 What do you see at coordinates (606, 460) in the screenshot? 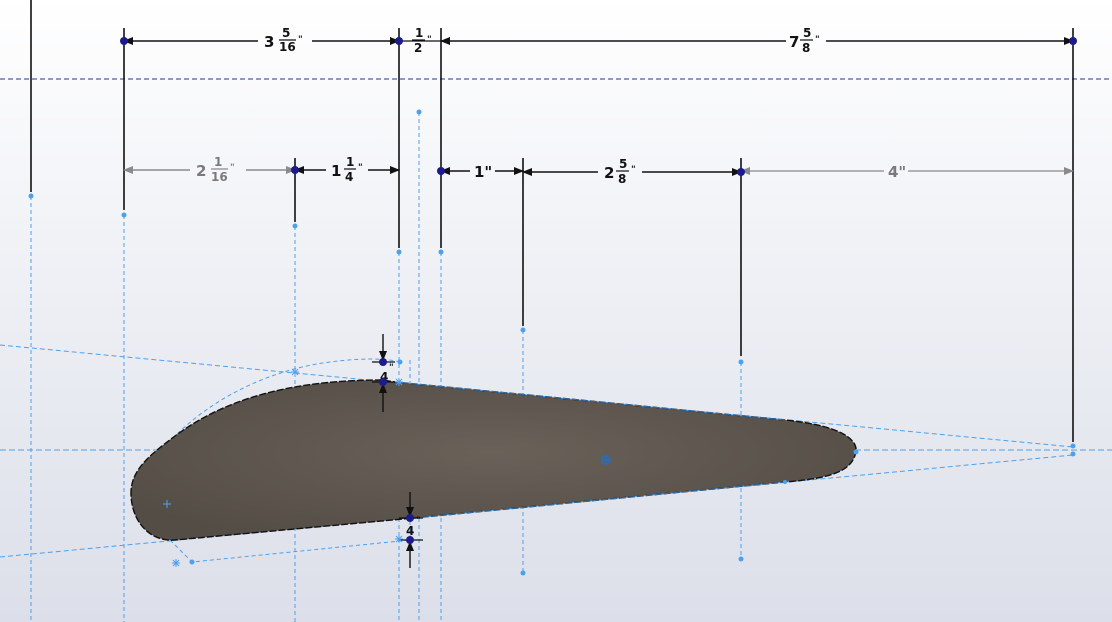
I see `centerpoint-icon` at bounding box center [606, 460].